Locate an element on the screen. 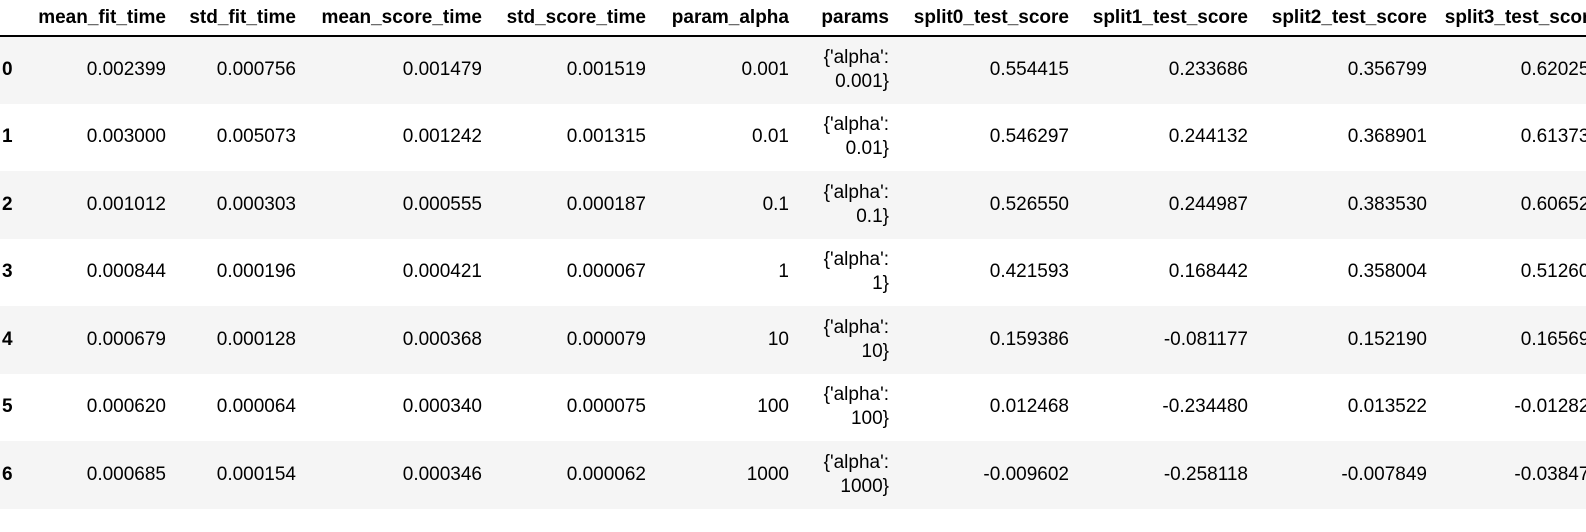 The height and width of the screenshot is (532, 1586). cell-mean-score-time: 0.000340 is located at coordinates (442, 407).